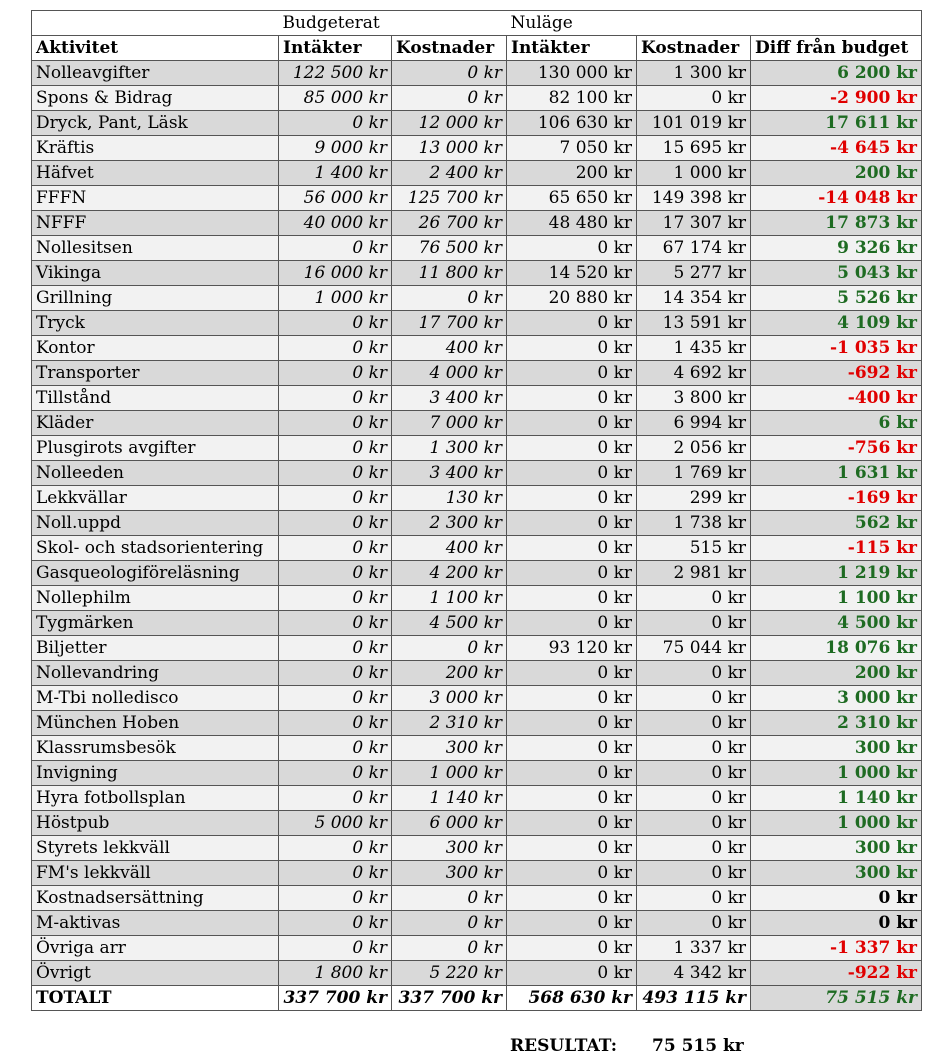 The height and width of the screenshot is (1060, 945). I want to click on current-income-cell: 48 480 kr, so click(571, 223).